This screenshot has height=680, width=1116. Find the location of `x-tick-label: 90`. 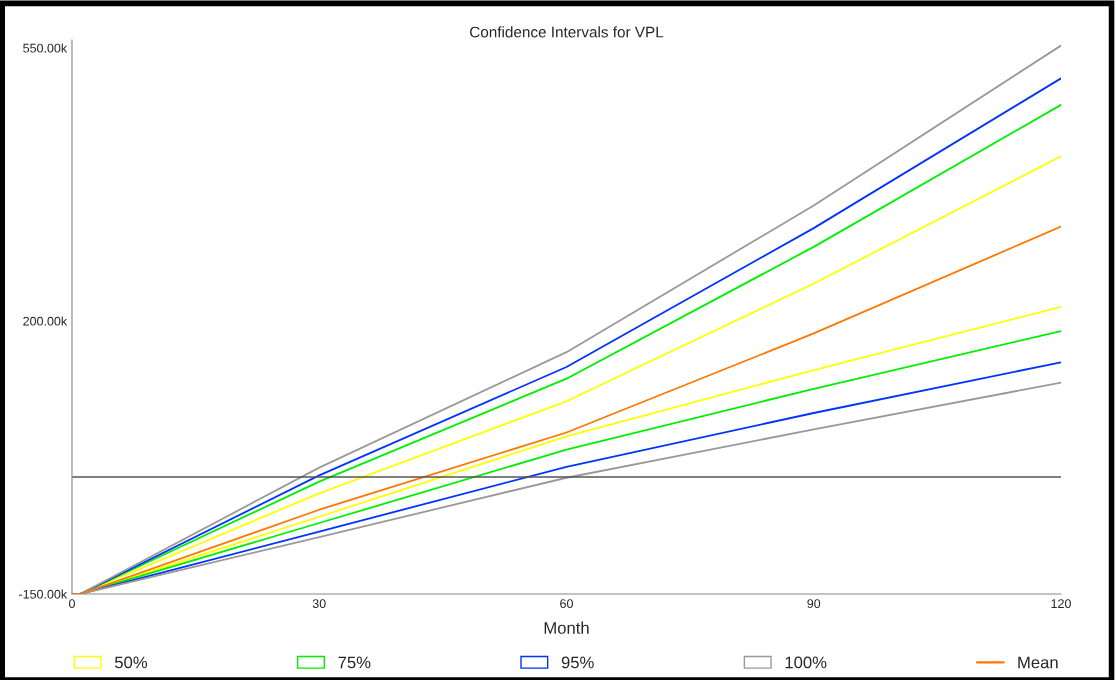

x-tick-label: 90 is located at coordinates (814, 604).